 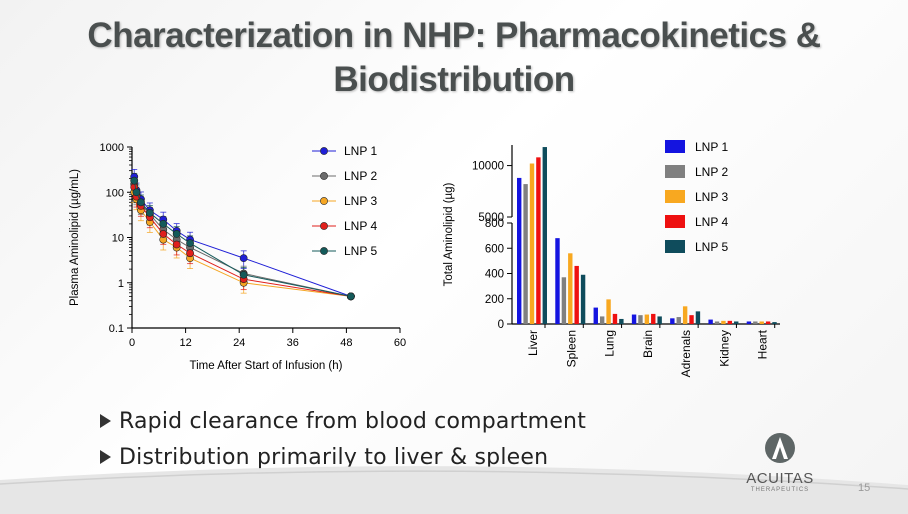 I want to click on logo-name: ACUITAS, so click(x=780, y=478).